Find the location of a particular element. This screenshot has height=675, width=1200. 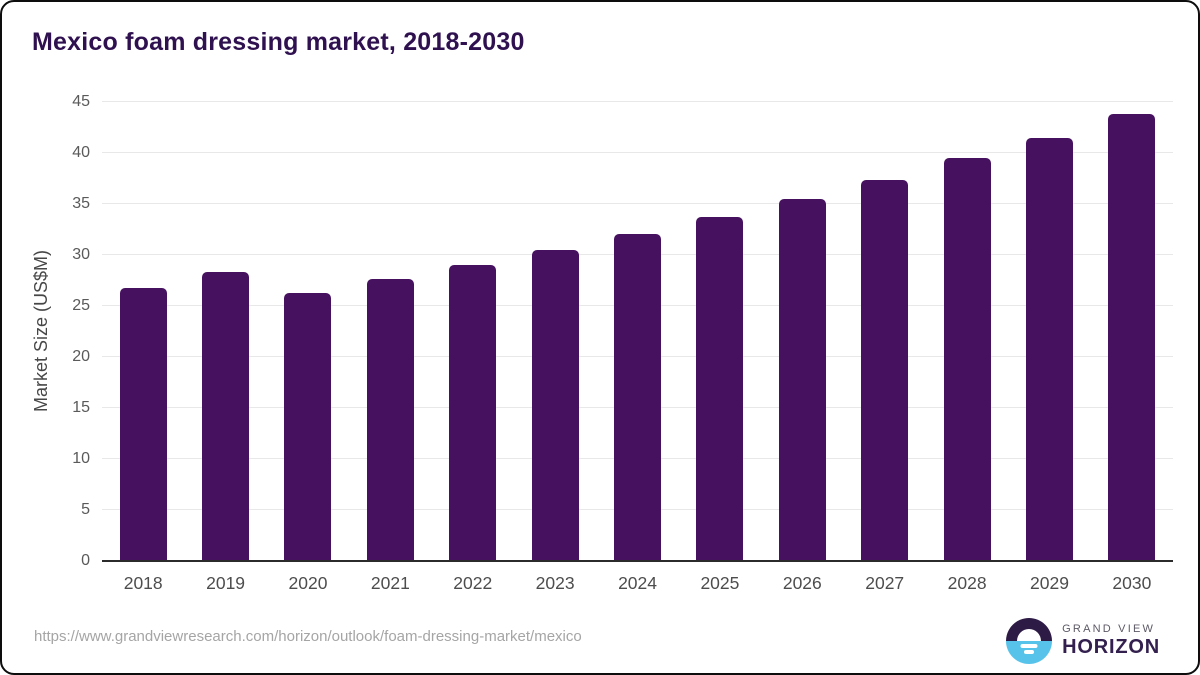

bar-slot-2024 is located at coordinates (637, 331).